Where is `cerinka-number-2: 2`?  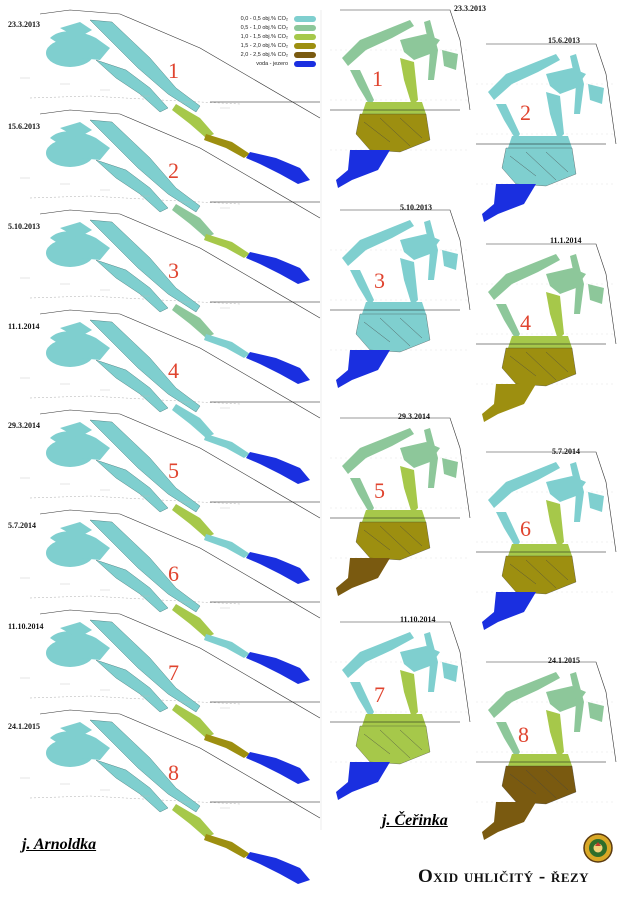
cerinka-number-2: 2 is located at coordinates (525, 112).